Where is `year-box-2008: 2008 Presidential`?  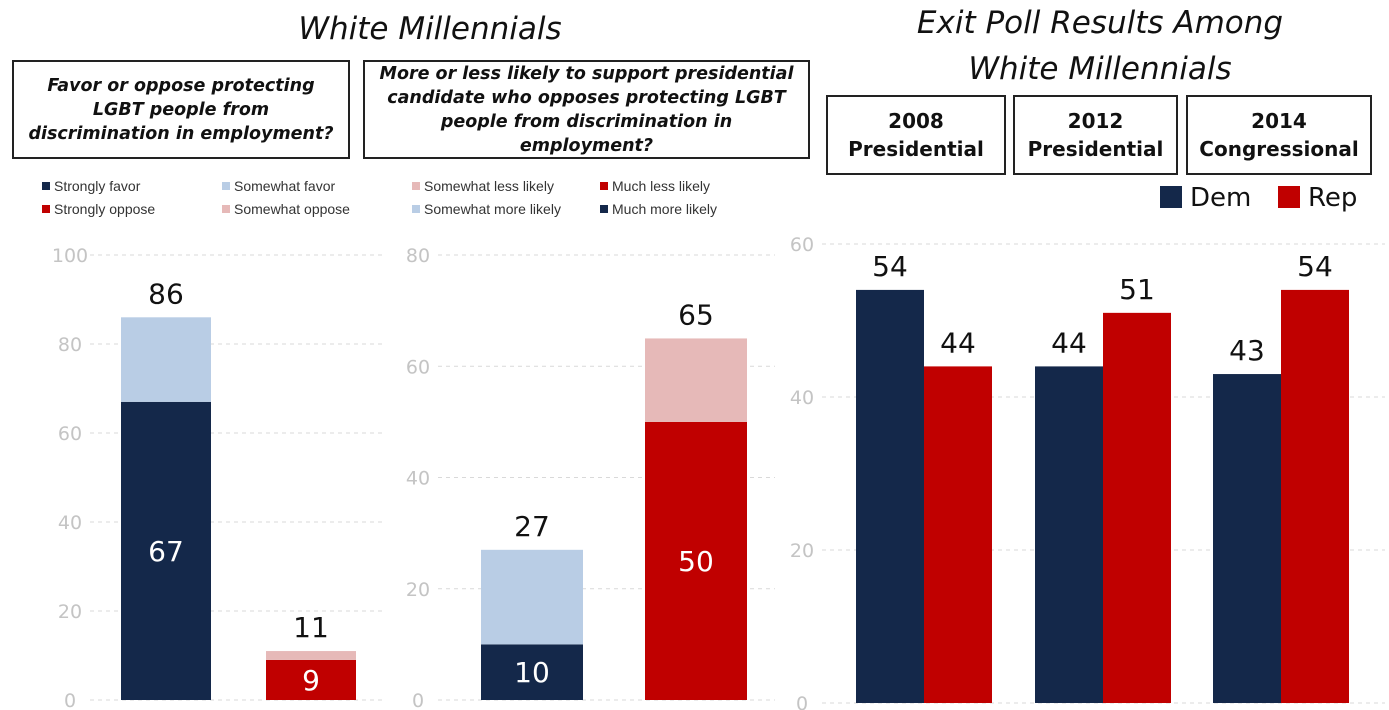
year-box-2008: 2008 Presidential is located at coordinates (916, 135).